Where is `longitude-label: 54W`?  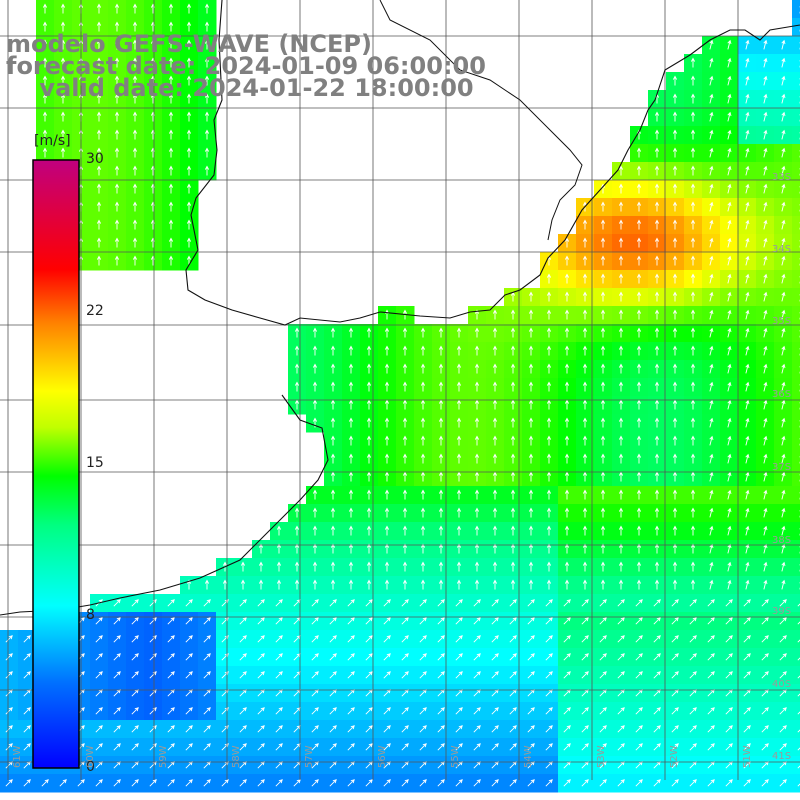
longitude-label: 54W is located at coordinates (528, 756).